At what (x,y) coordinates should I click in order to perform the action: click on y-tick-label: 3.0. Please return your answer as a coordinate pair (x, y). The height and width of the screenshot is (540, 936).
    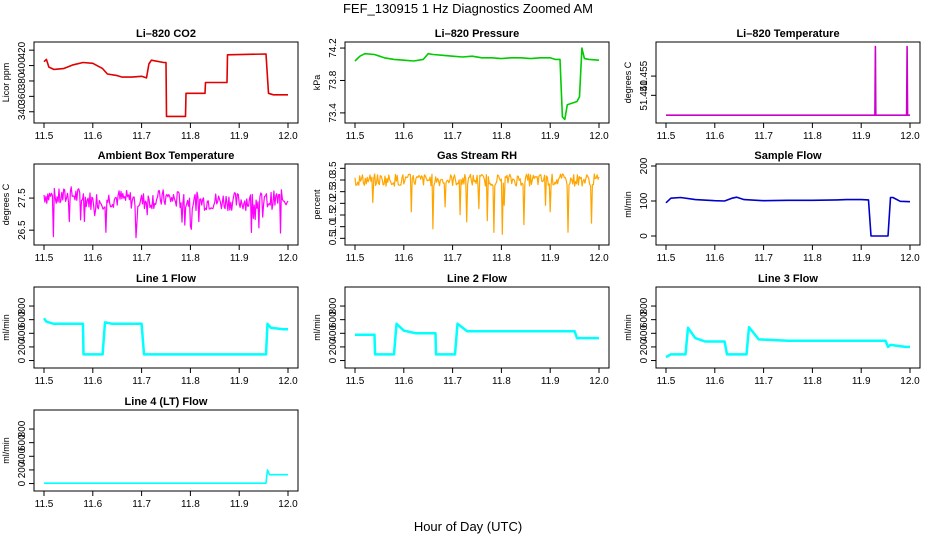
    Looking at the image, I should click on (333, 180).